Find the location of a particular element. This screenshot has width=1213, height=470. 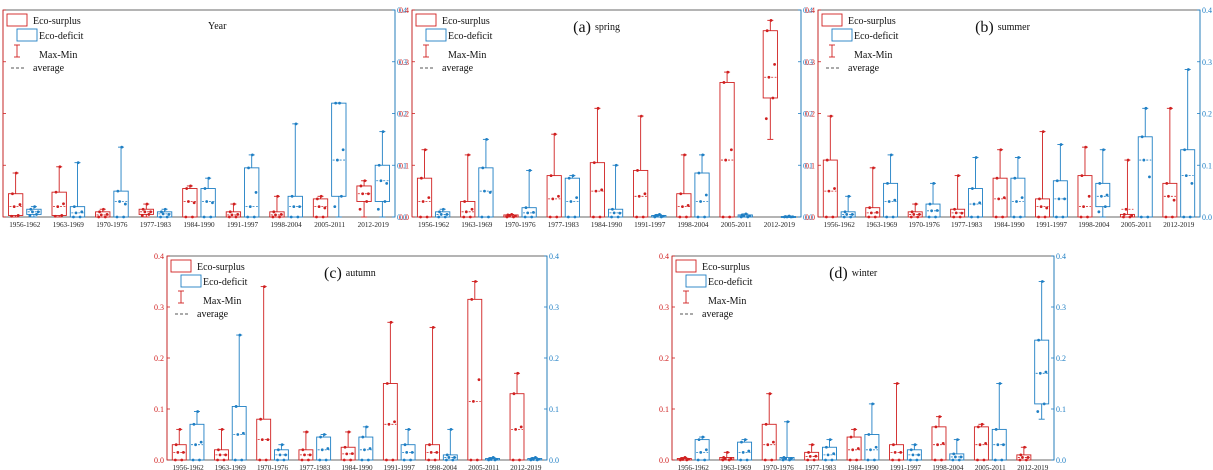

category-label: 1984-1990 is located at coordinates (199, 225).